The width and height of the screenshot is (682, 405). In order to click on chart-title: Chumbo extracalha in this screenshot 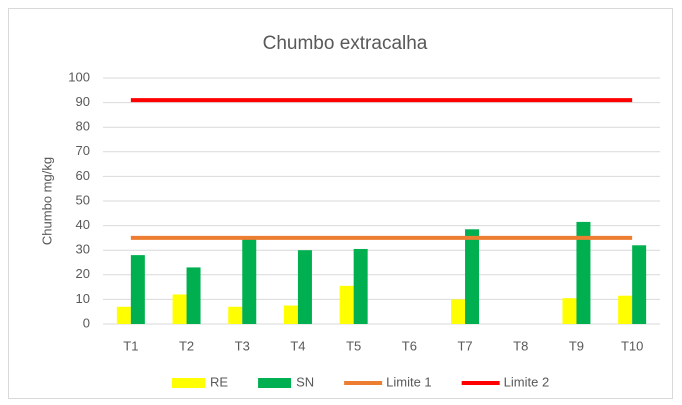, I will do `click(345, 43)`.